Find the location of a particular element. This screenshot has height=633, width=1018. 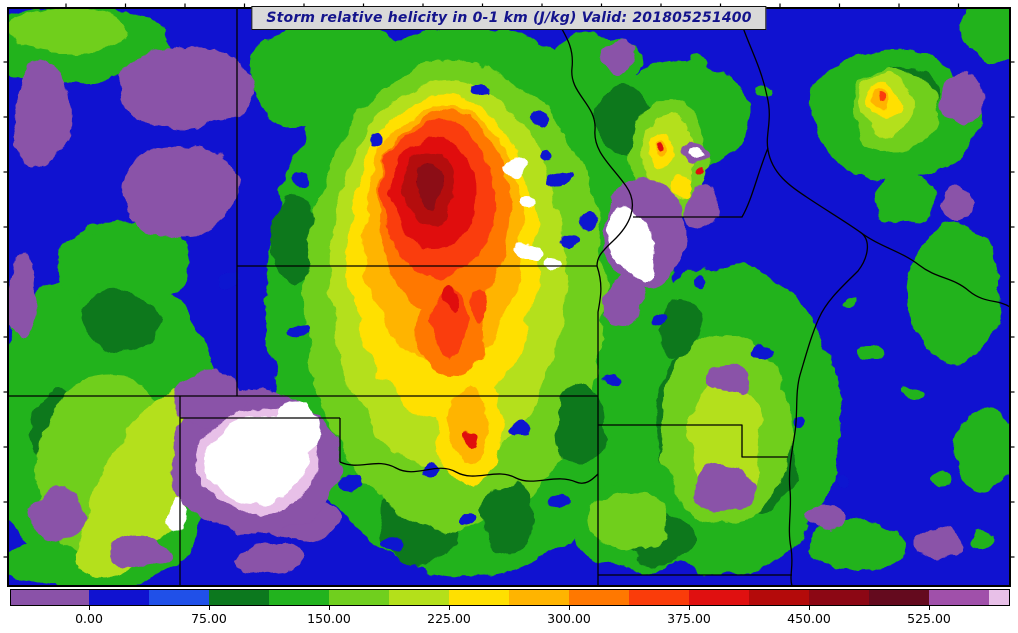

border-red-river is located at coordinates (469, 472).